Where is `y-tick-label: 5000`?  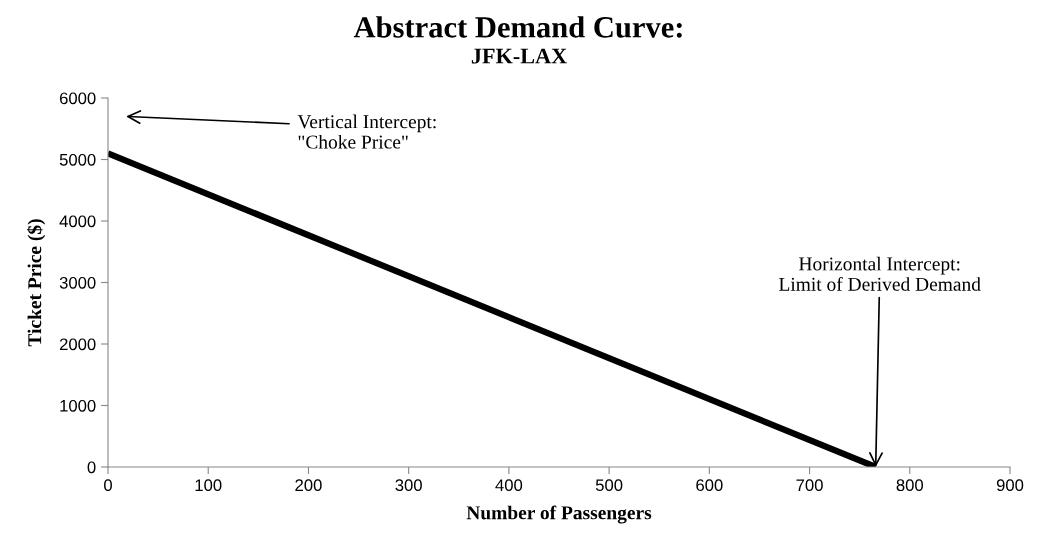
y-tick-label: 5000 is located at coordinates (77, 159).